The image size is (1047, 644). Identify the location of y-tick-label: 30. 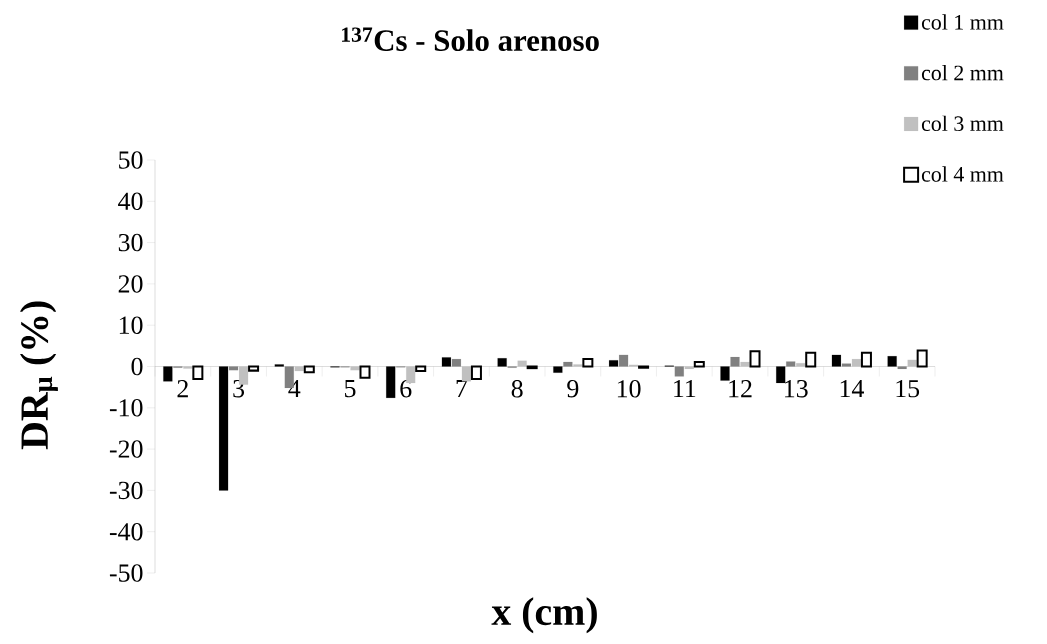
(130, 242).